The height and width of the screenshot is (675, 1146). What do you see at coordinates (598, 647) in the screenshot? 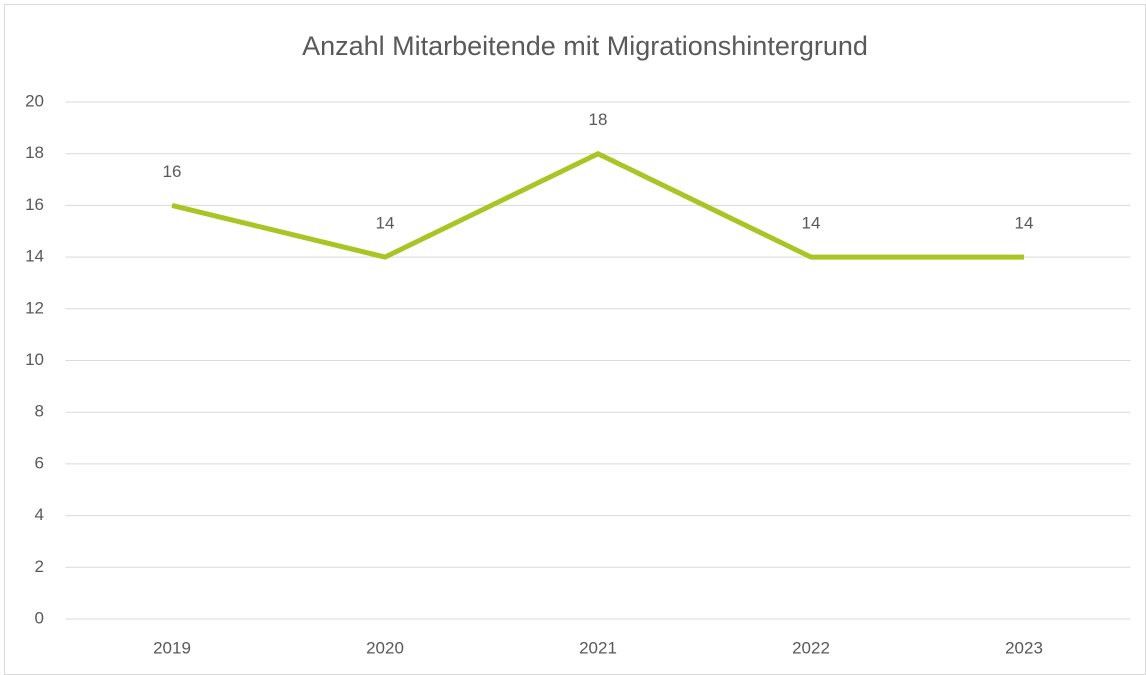
I see `x-tick-label: 2021` at bounding box center [598, 647].